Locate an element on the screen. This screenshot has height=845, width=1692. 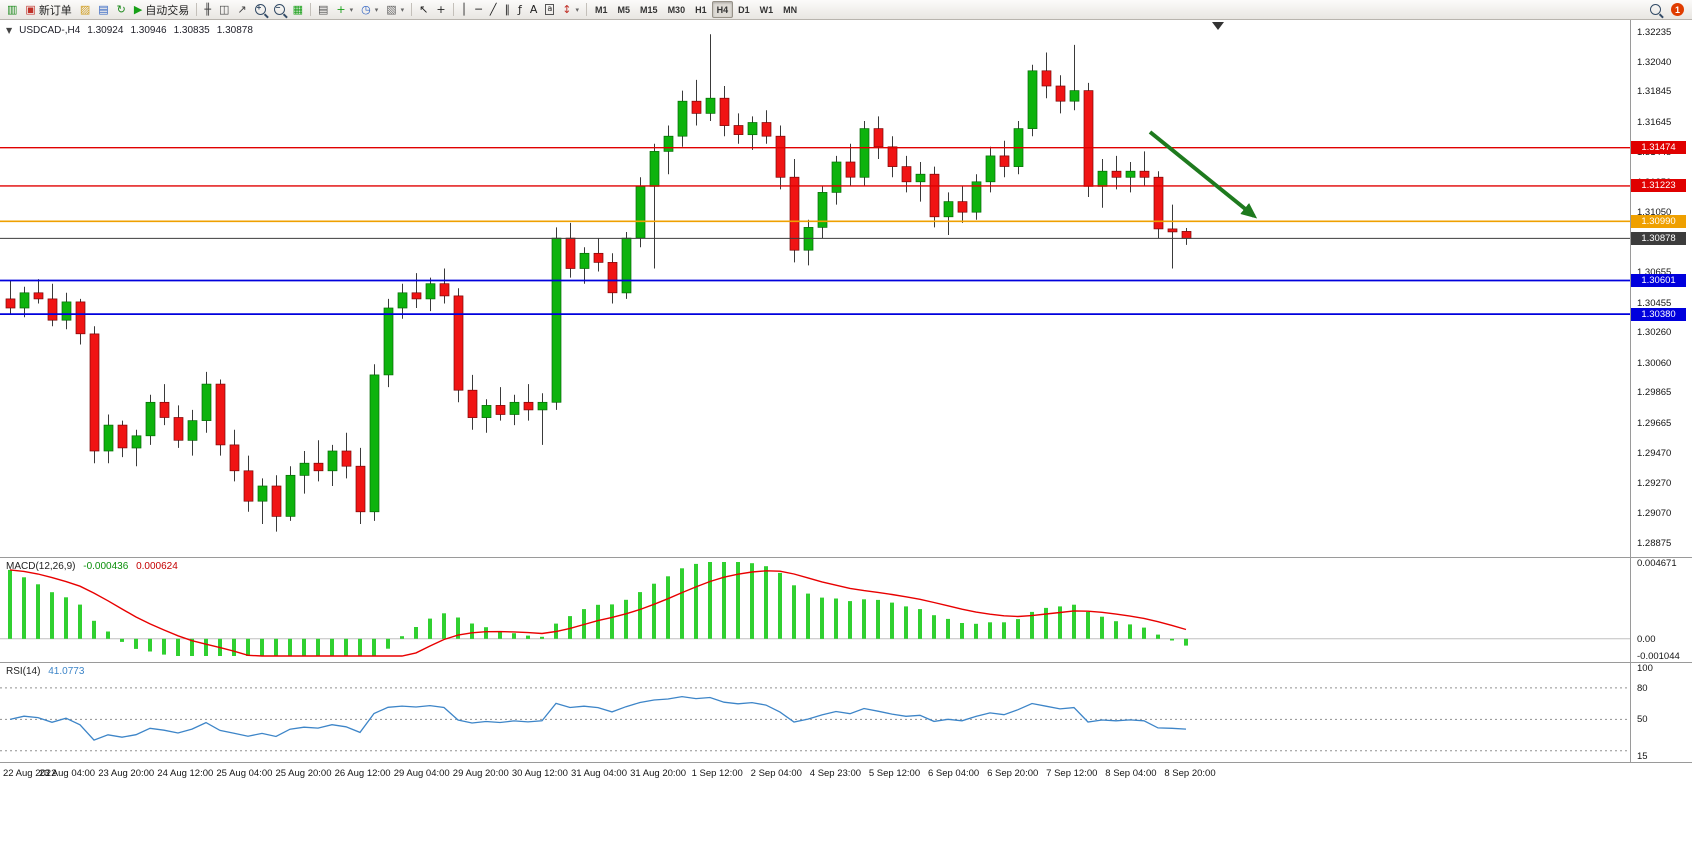
time-axis-label: 29 Aug 20:00 is located at coordinates (480, 773).